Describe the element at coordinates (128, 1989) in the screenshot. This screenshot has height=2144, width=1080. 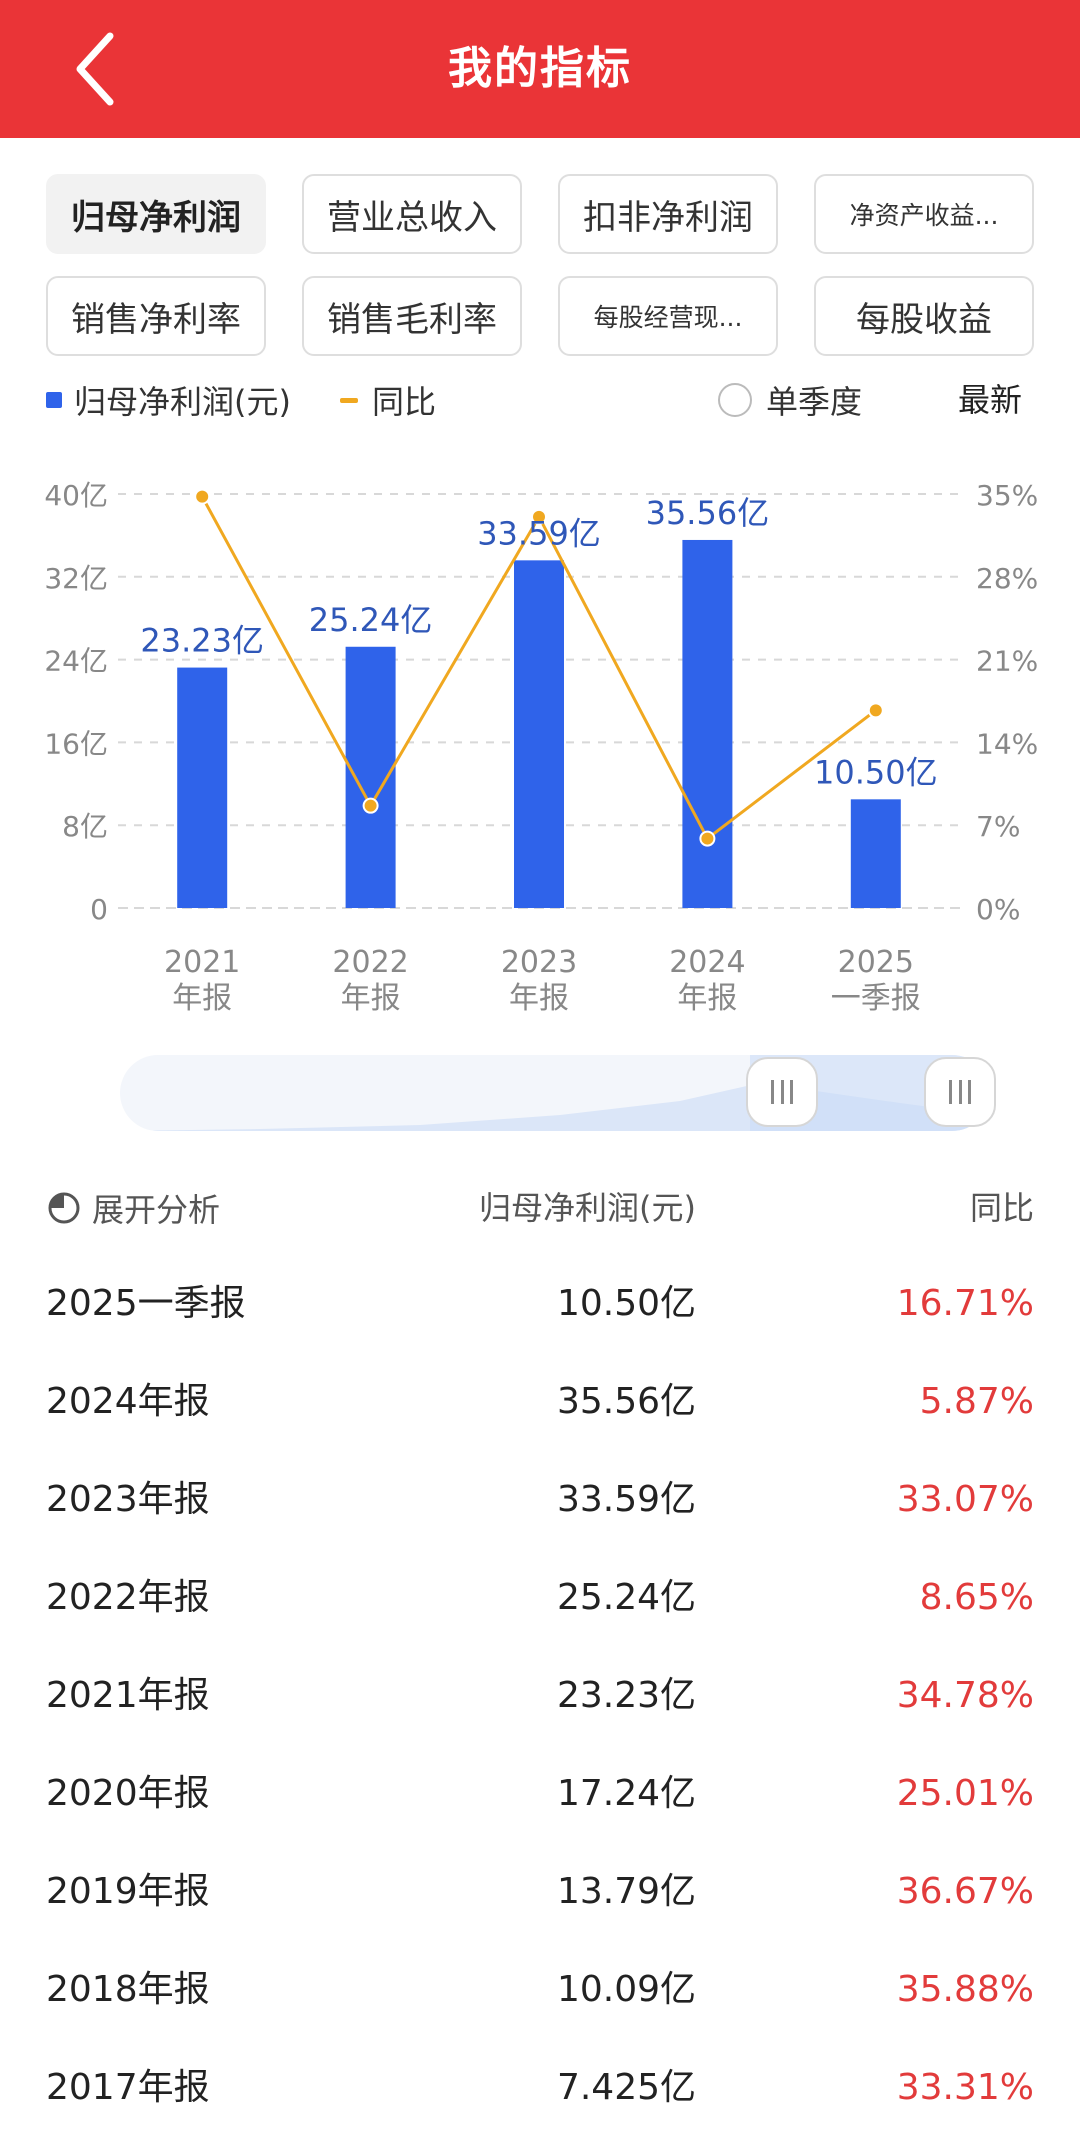
I see `row-period: 2018年报` at that location.